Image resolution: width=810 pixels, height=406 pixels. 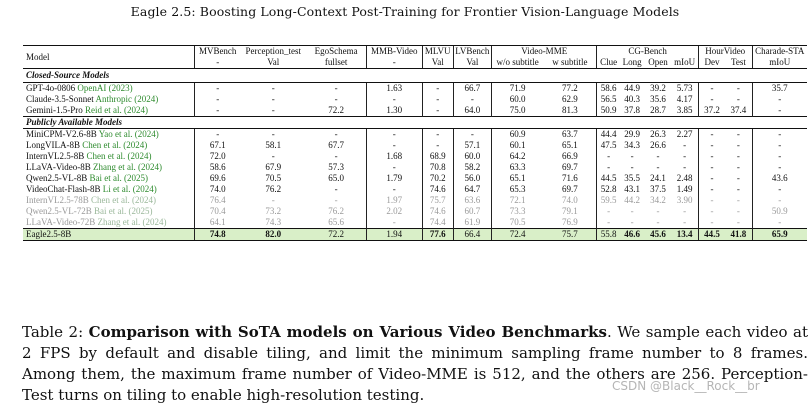 I want to click on table-cell: 66.9, so click(x=569, y=156).